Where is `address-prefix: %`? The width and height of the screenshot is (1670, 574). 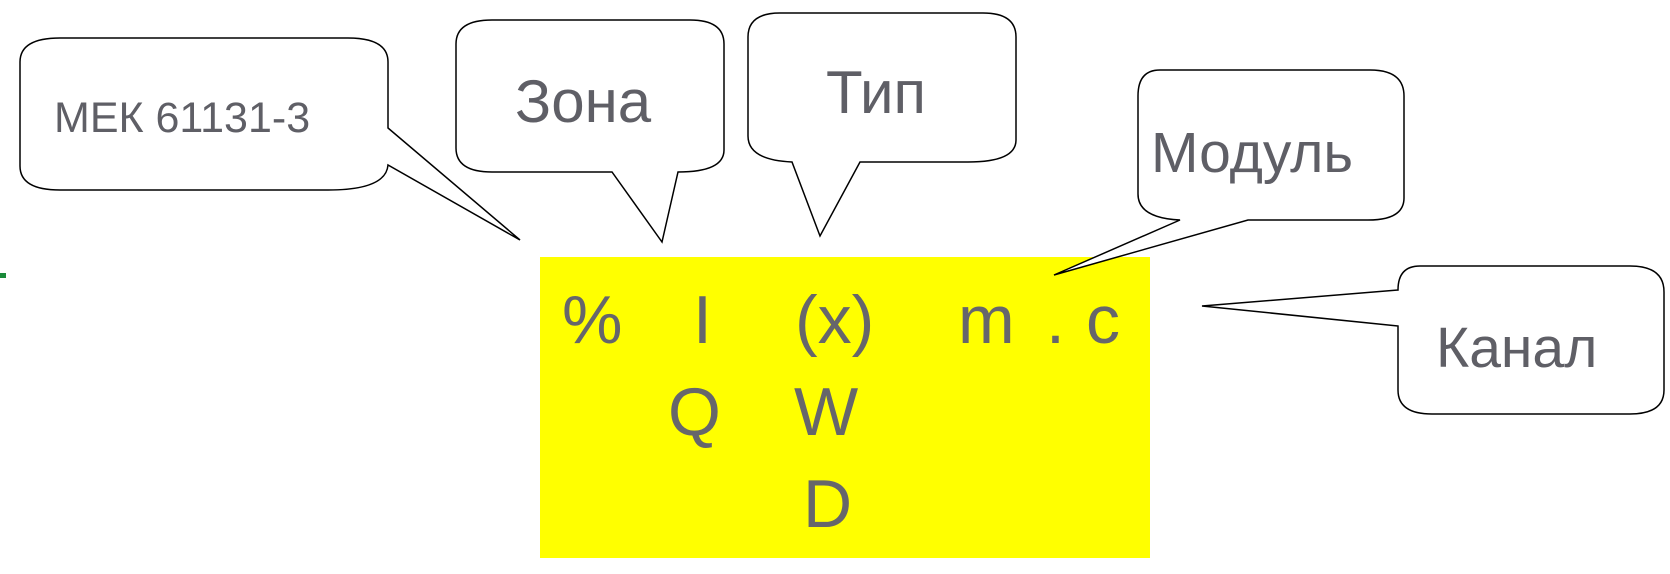 address-prefix: % is located at coordinates (592, 320).